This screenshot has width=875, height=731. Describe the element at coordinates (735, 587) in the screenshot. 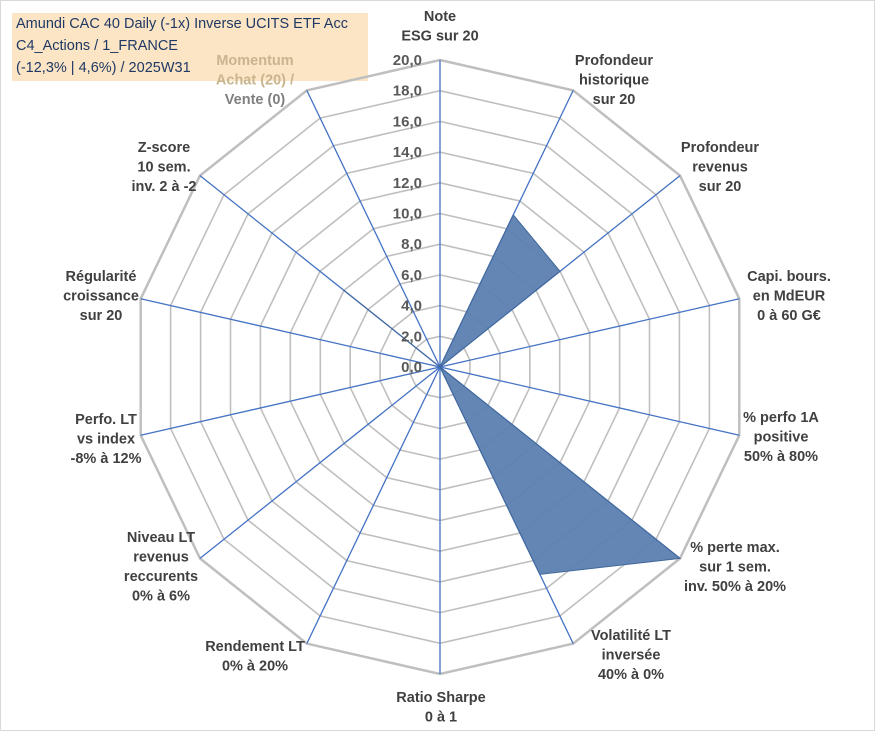

I see `category-label-line: inv. 50% à 20%` at that location.